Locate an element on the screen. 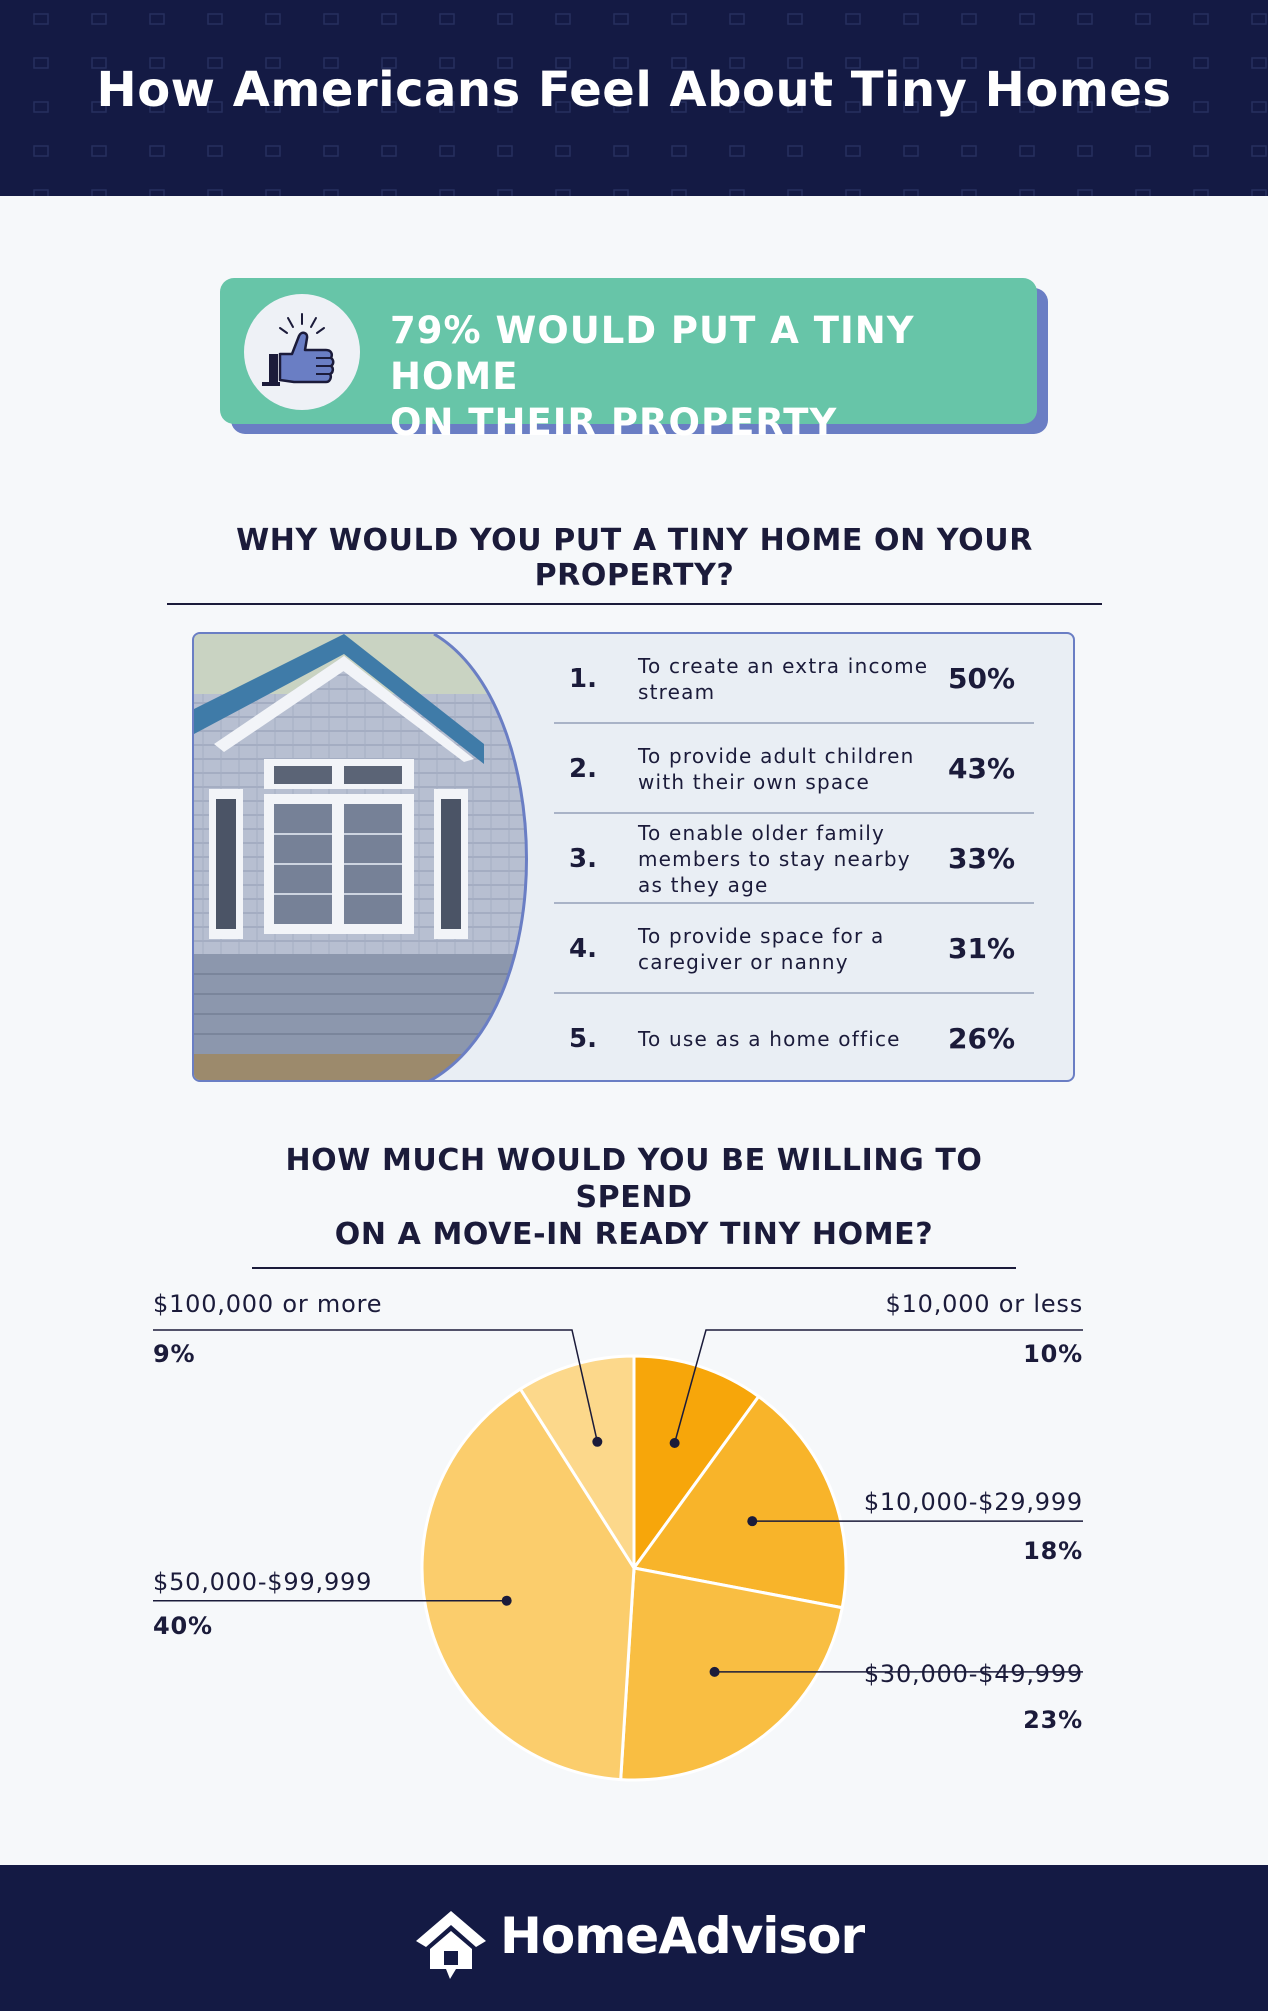  header-pattern is located at coordinates (650, 104).